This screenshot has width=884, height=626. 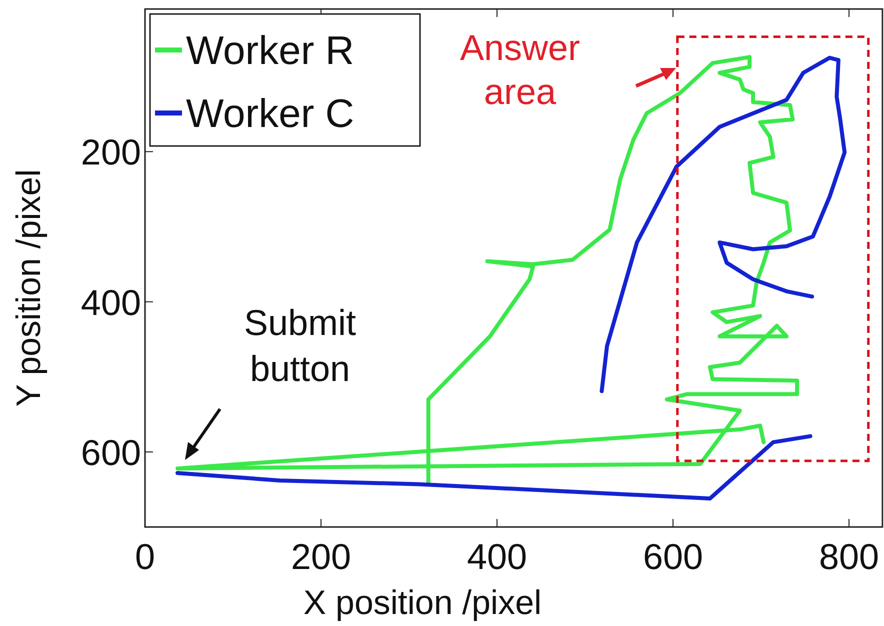 I want to click on y-tick-label: 600, so click(x=110, y=452).